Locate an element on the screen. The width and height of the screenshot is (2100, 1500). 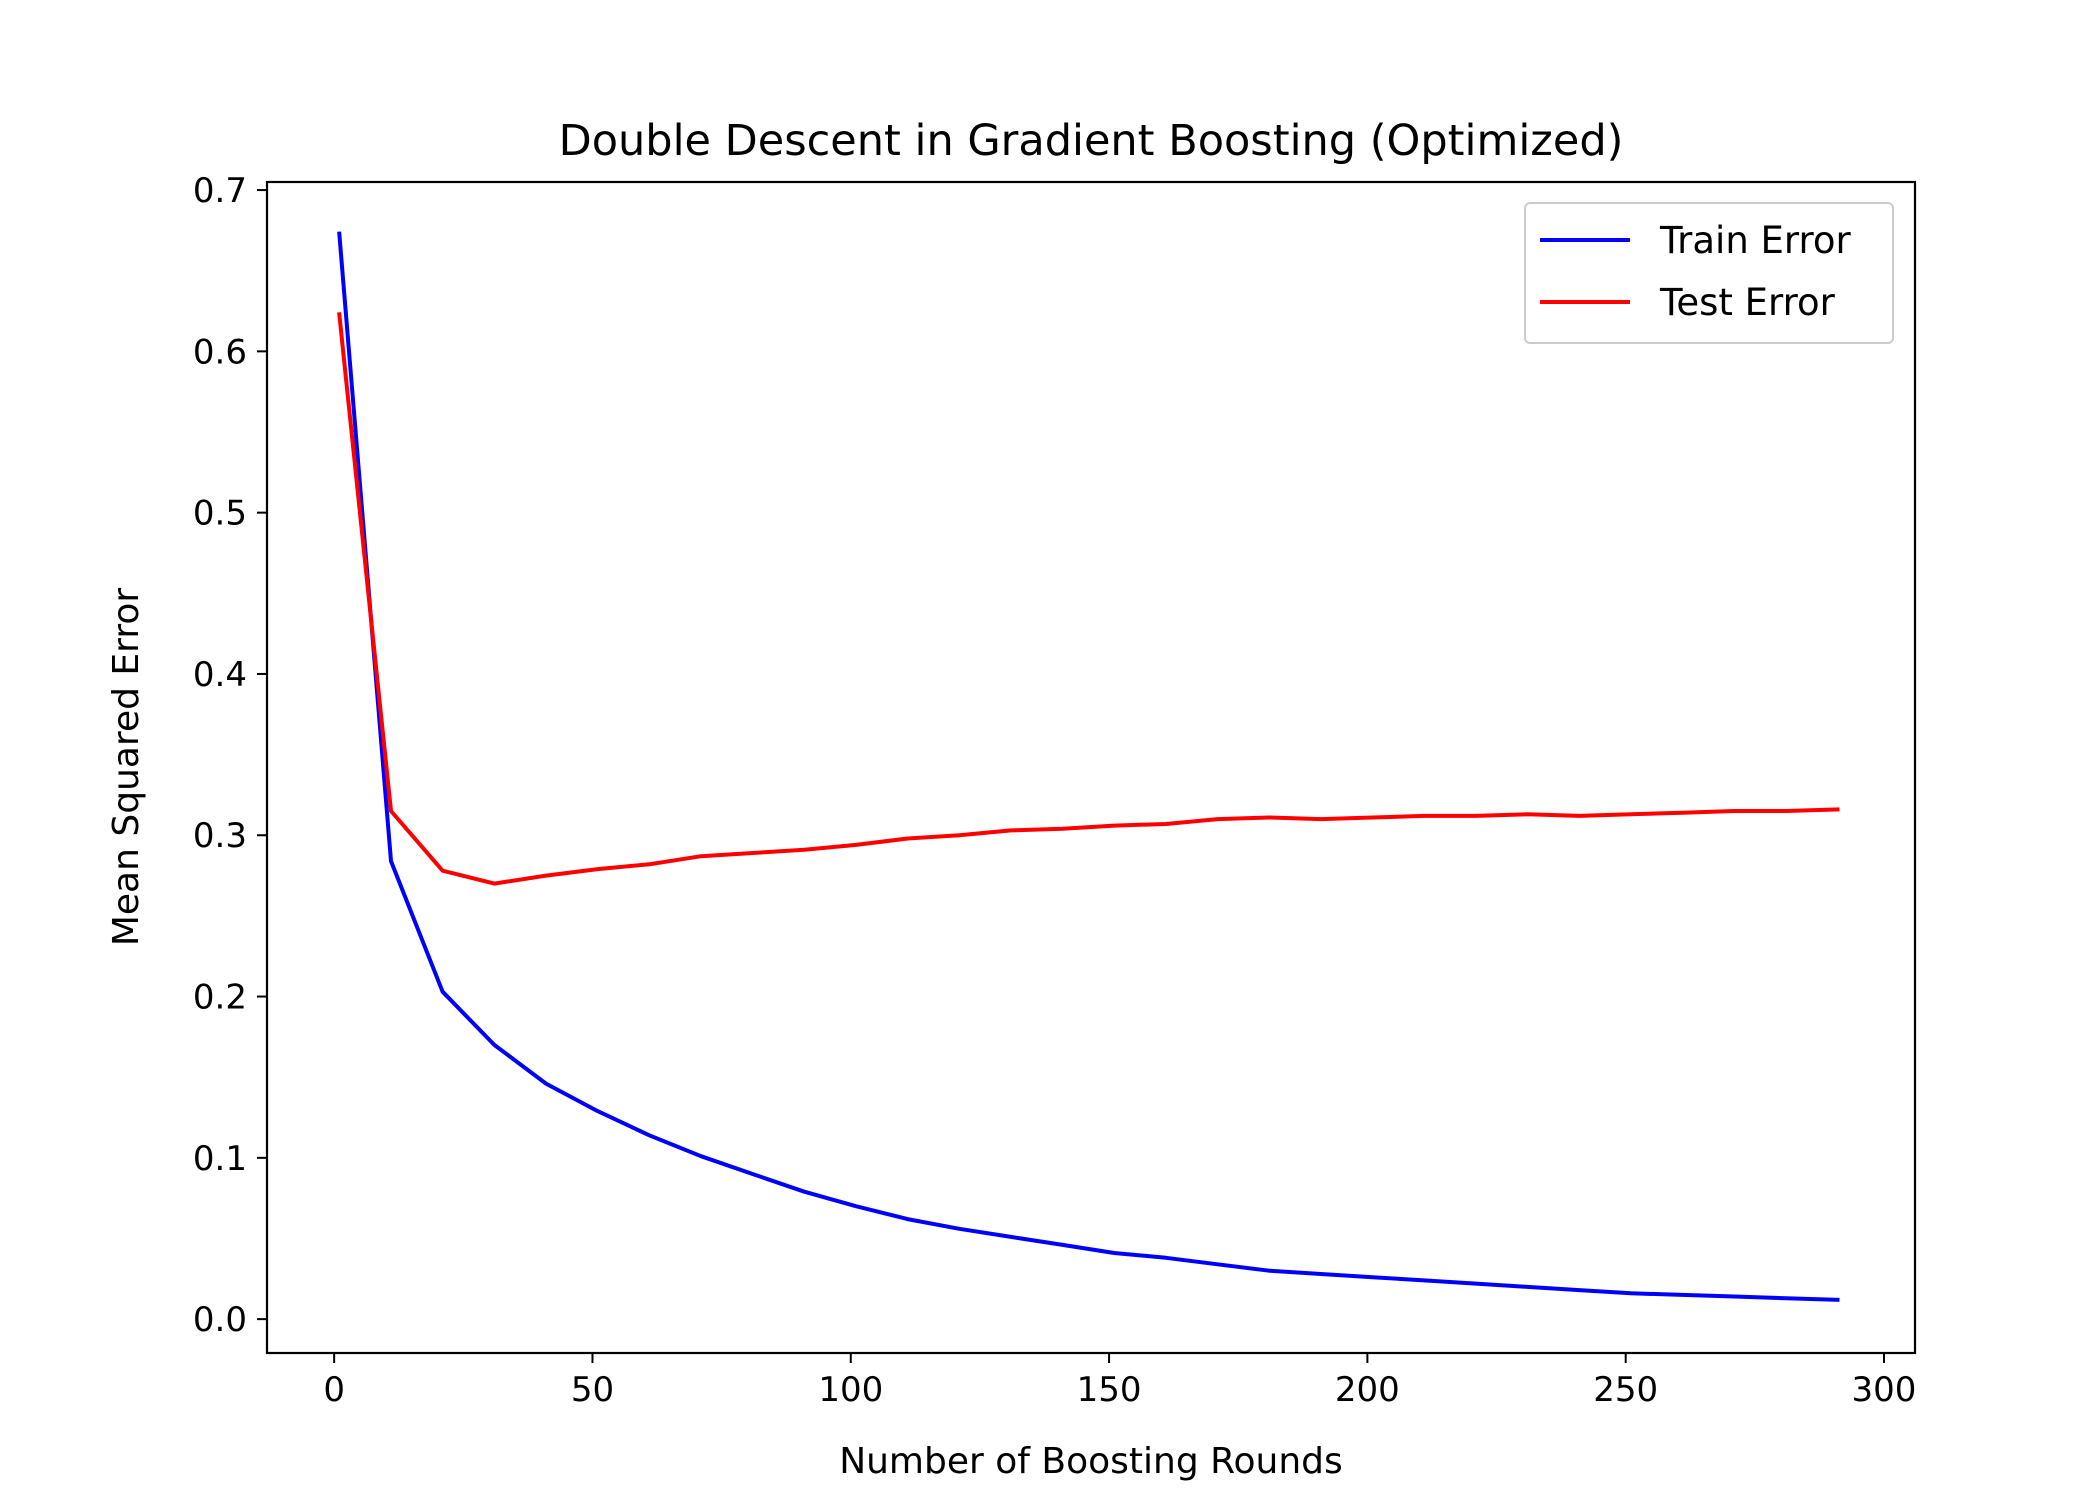
y-tick-label: 0.0 is located at coordinates (220, 1320).